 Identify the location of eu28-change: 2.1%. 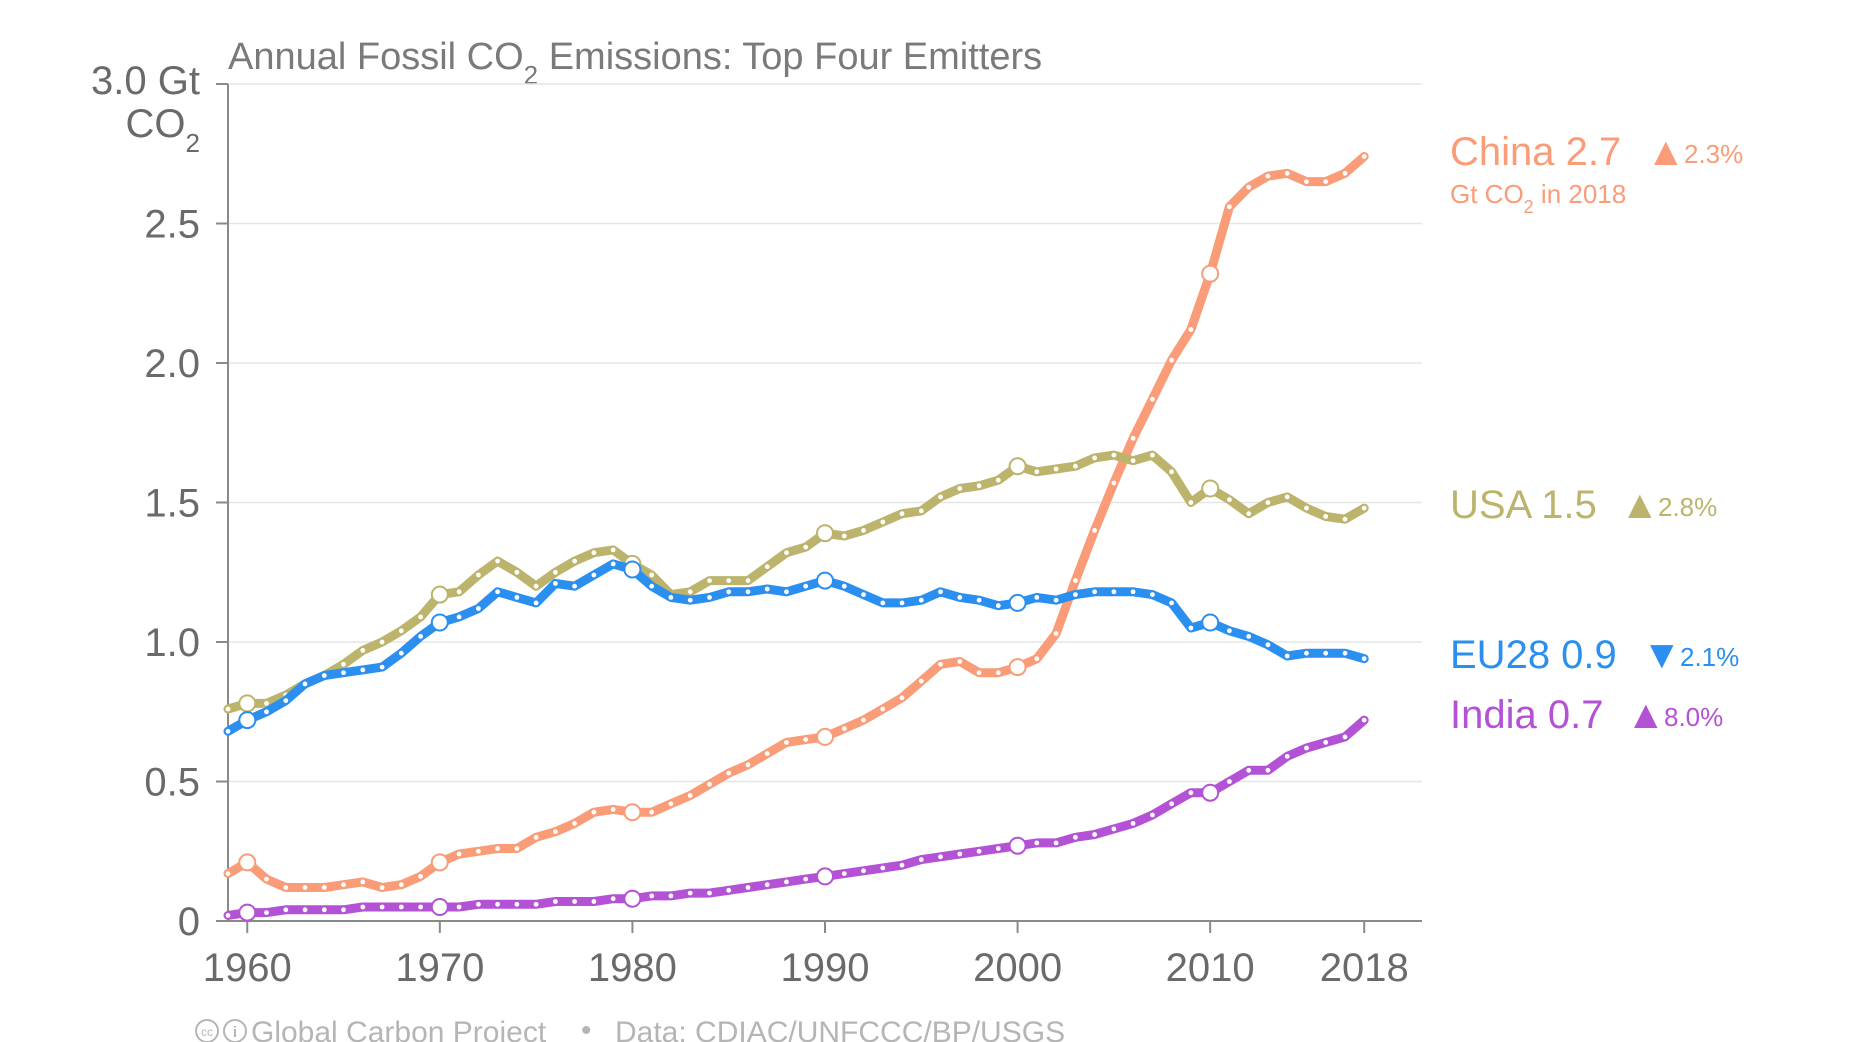
(1709, 657).